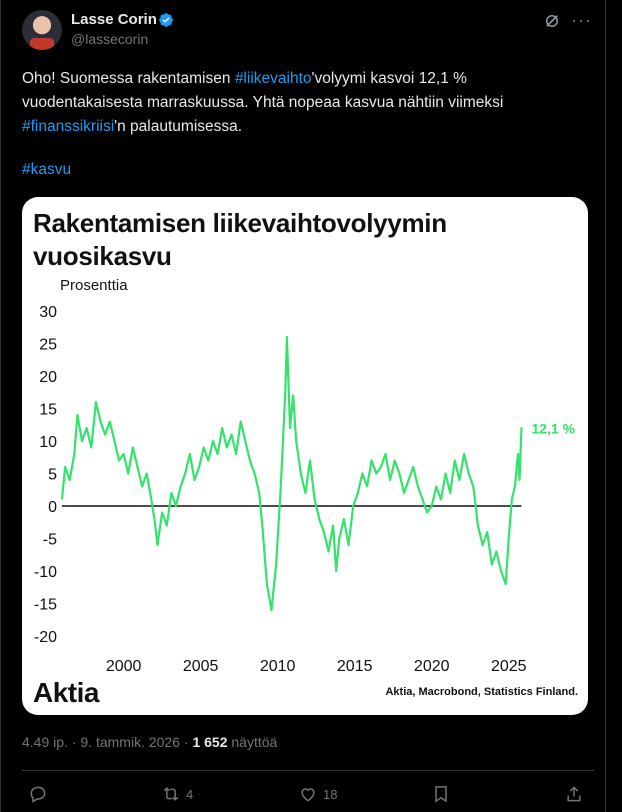  I want to click on y-tick-label: -15, so click(45, 605).